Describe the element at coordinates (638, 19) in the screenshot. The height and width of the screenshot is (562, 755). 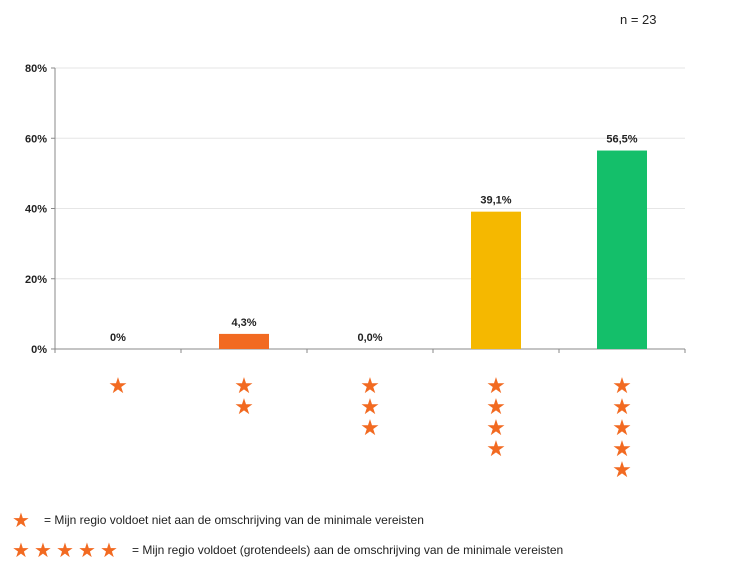
I see `sample-size-label: n = 23` at that location.